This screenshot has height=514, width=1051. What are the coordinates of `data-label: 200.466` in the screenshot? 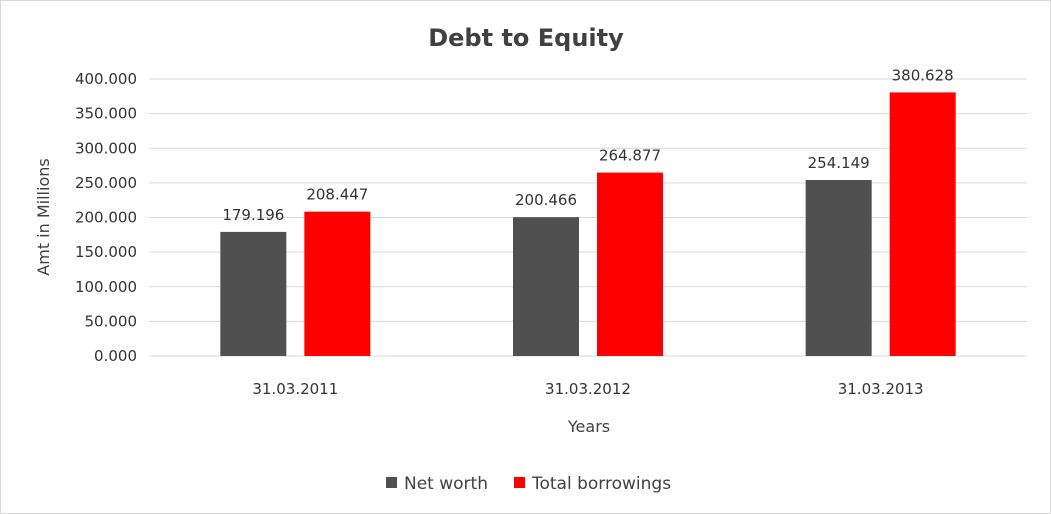 It's located at (546, 200).